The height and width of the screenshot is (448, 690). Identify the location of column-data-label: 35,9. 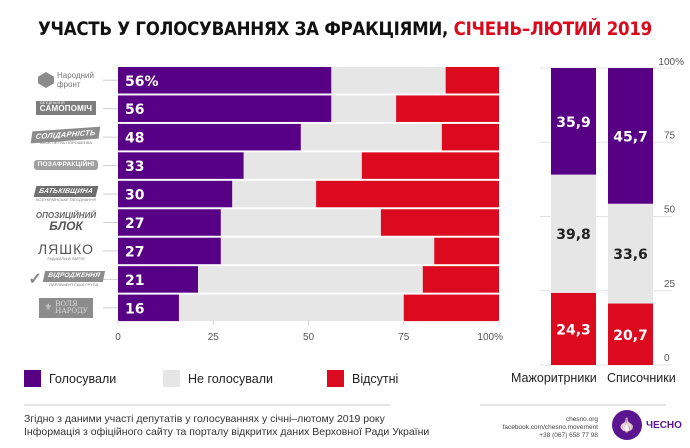
(573, 123).